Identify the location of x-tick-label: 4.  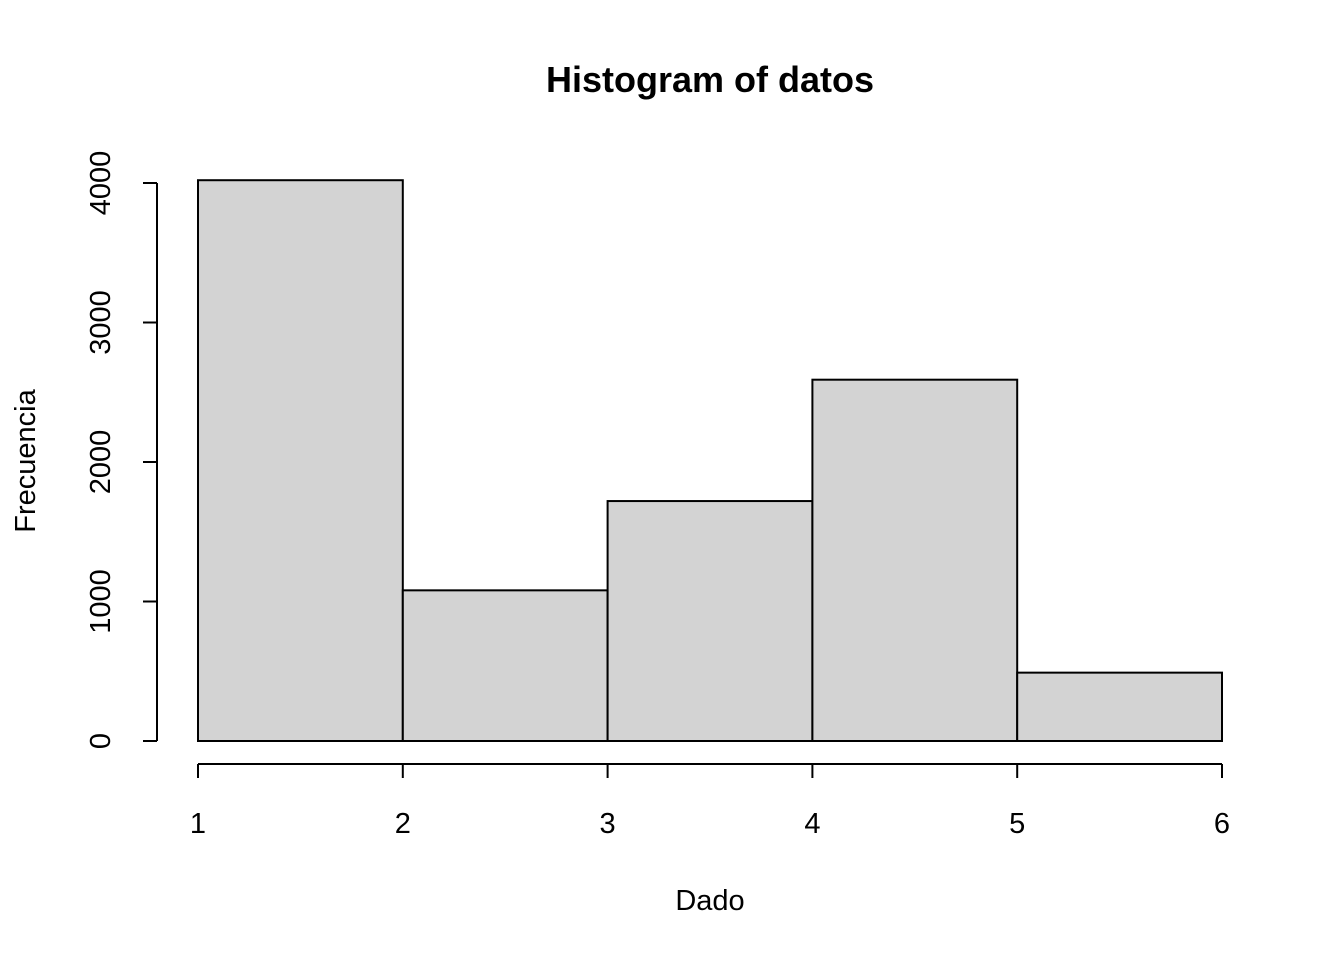
(812, 824).